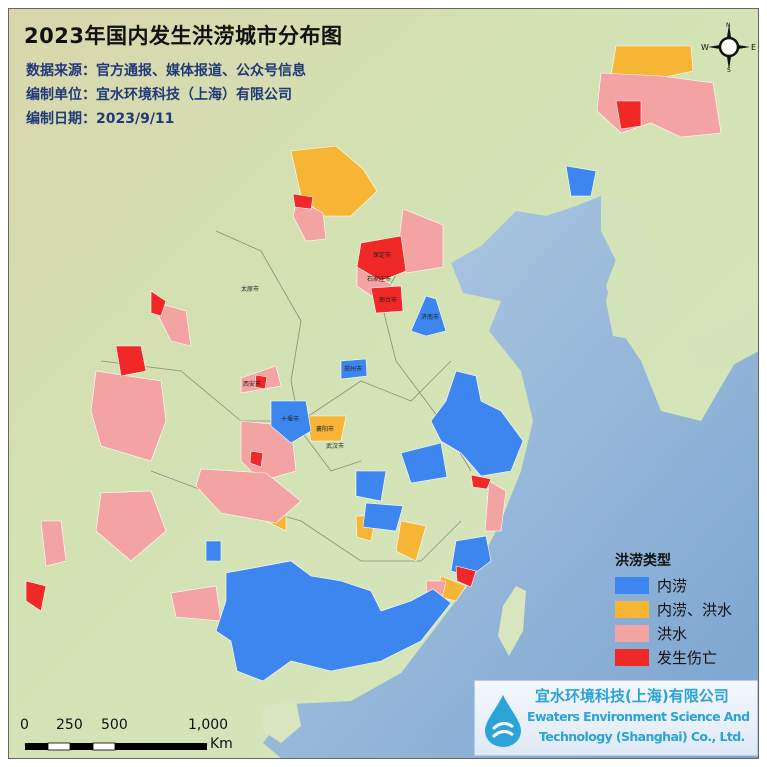 The height and width of the screenshot is (767, 767). What do you see at coordinates (719, 339) in the screenshot?
I see `japan` at bounding box center [719, 339].